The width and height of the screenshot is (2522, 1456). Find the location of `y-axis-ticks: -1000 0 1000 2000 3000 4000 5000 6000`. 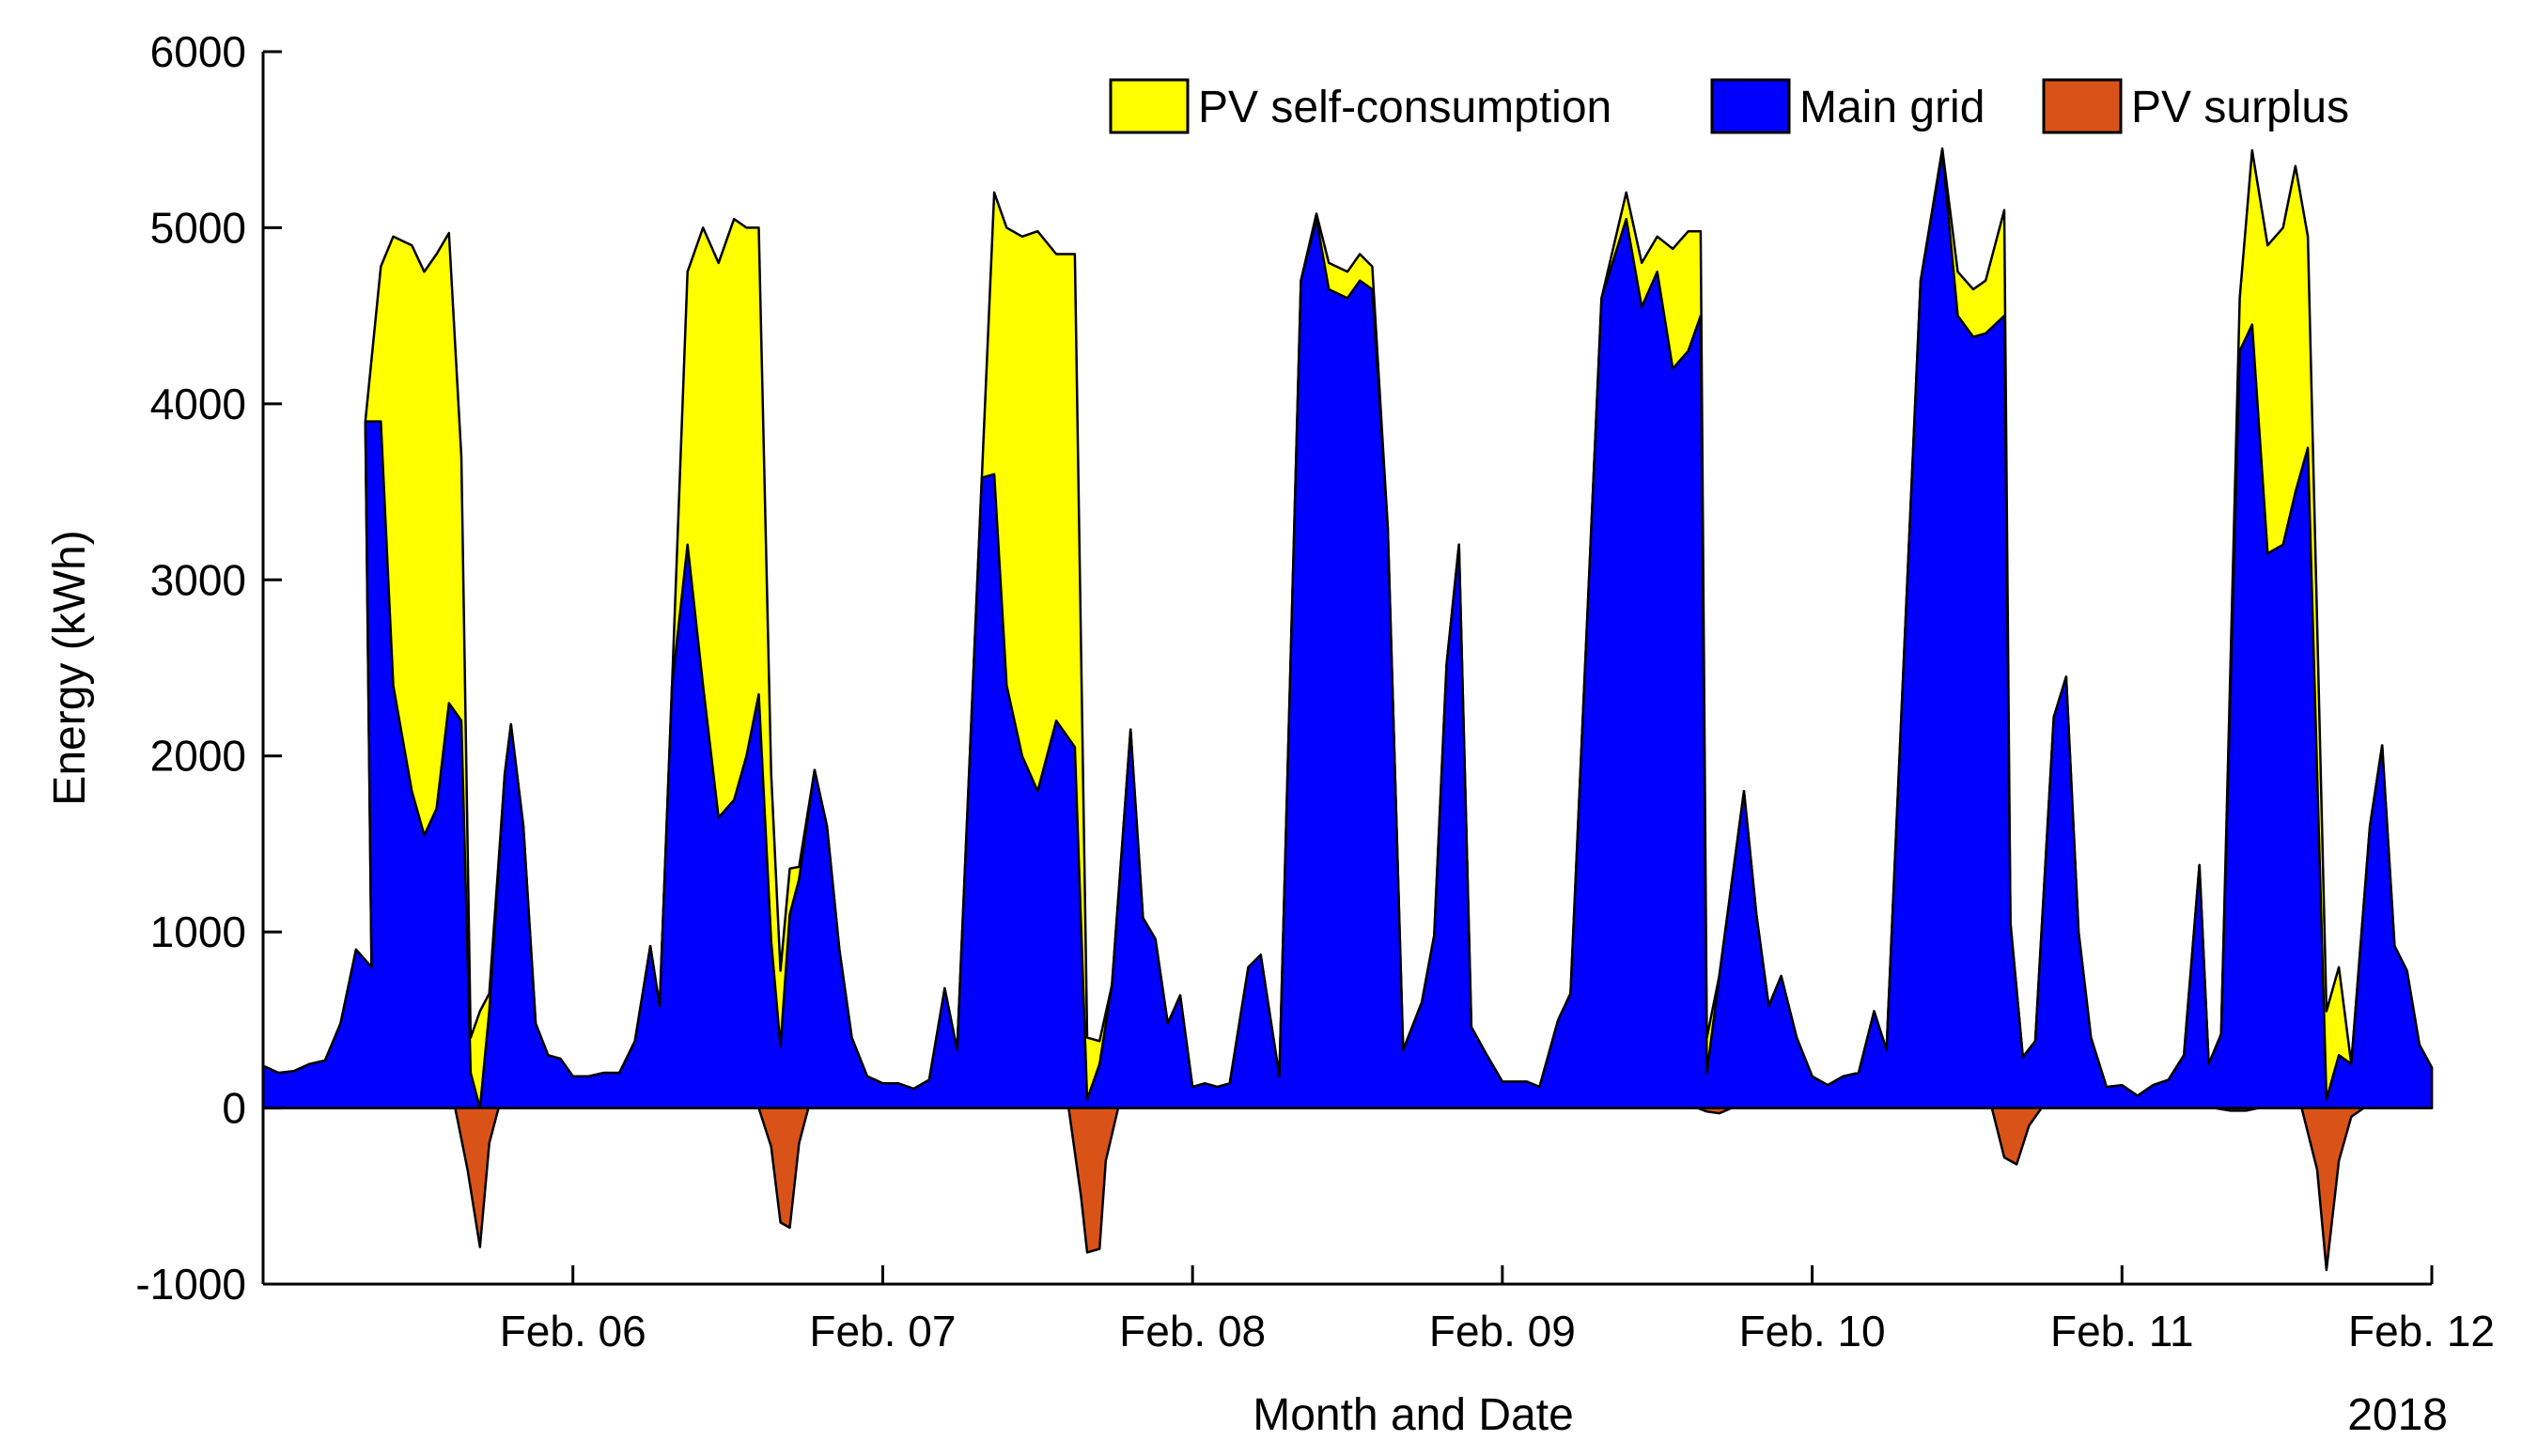

y-axis-ticks: -1000 0 1000 2000 3000 4000 5000 6000 is located at coordinates (208, 668).